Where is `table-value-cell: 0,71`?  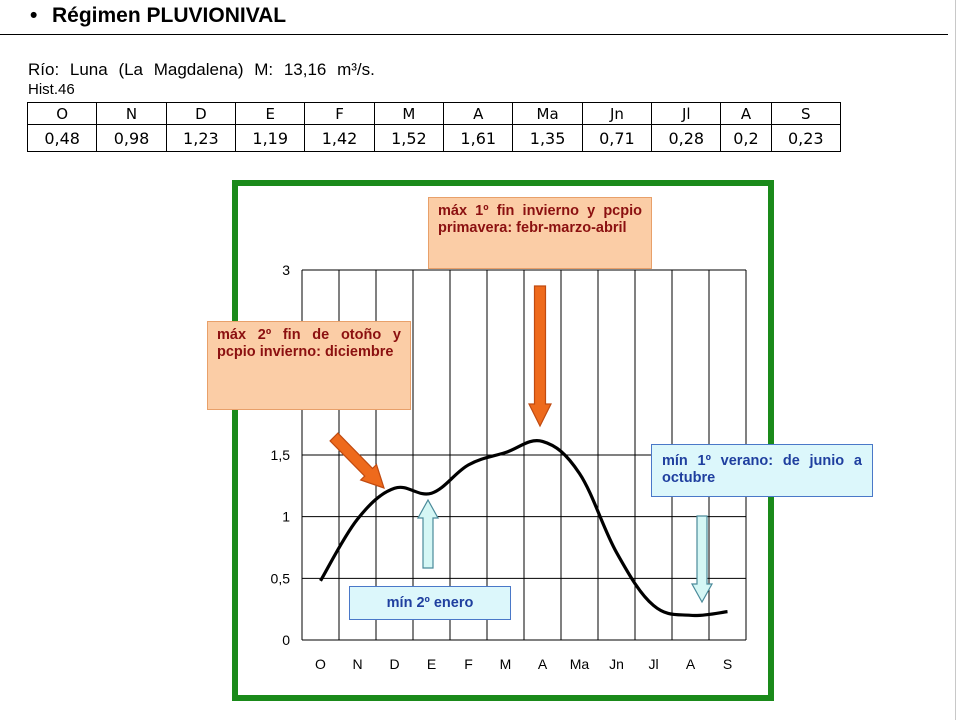 table-value-cell: 0,71 is located at coordinates (617, 138).